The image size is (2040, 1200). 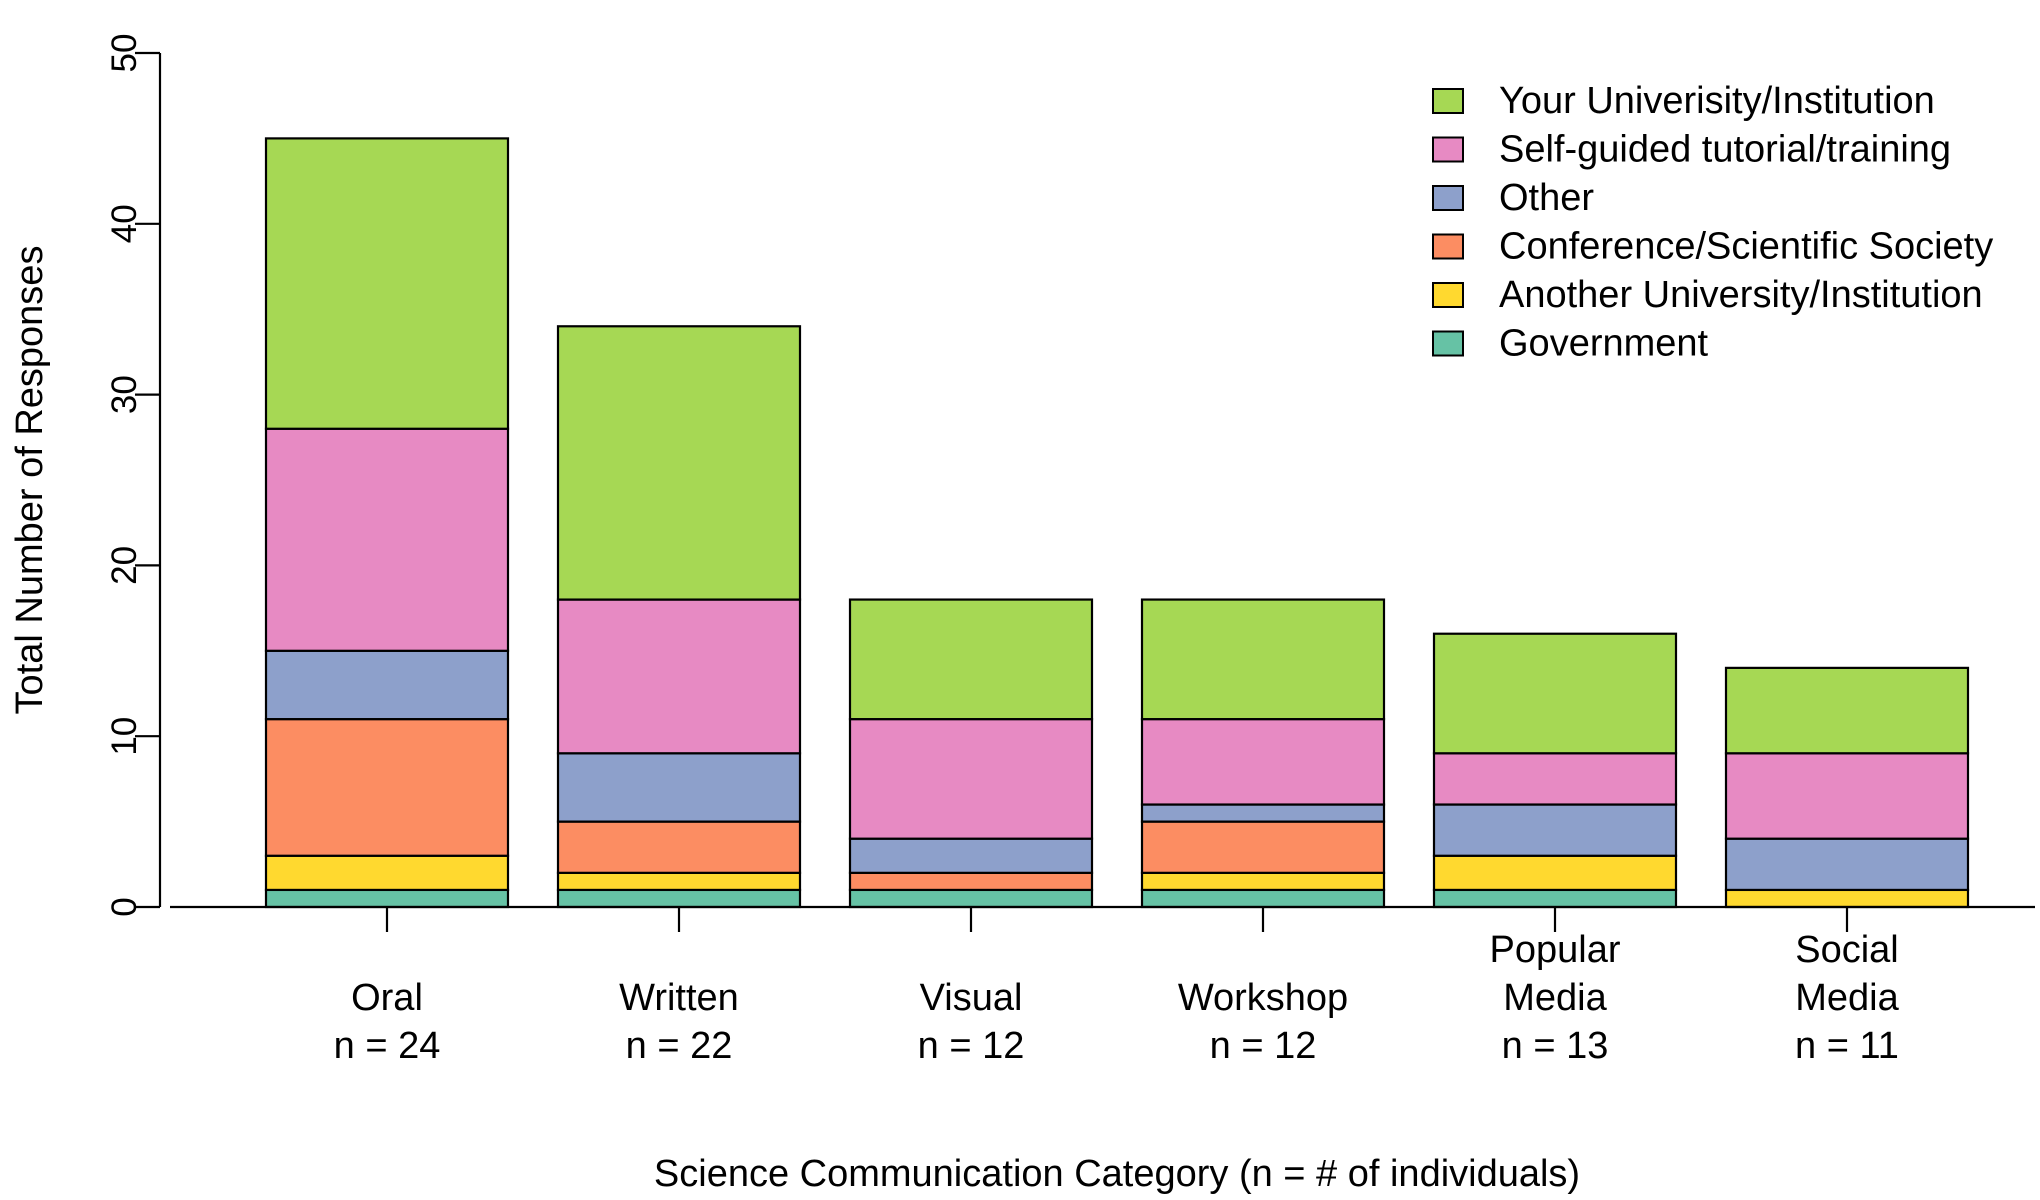 I want to click on legend-label: Government, so click(x=1604, y=344).